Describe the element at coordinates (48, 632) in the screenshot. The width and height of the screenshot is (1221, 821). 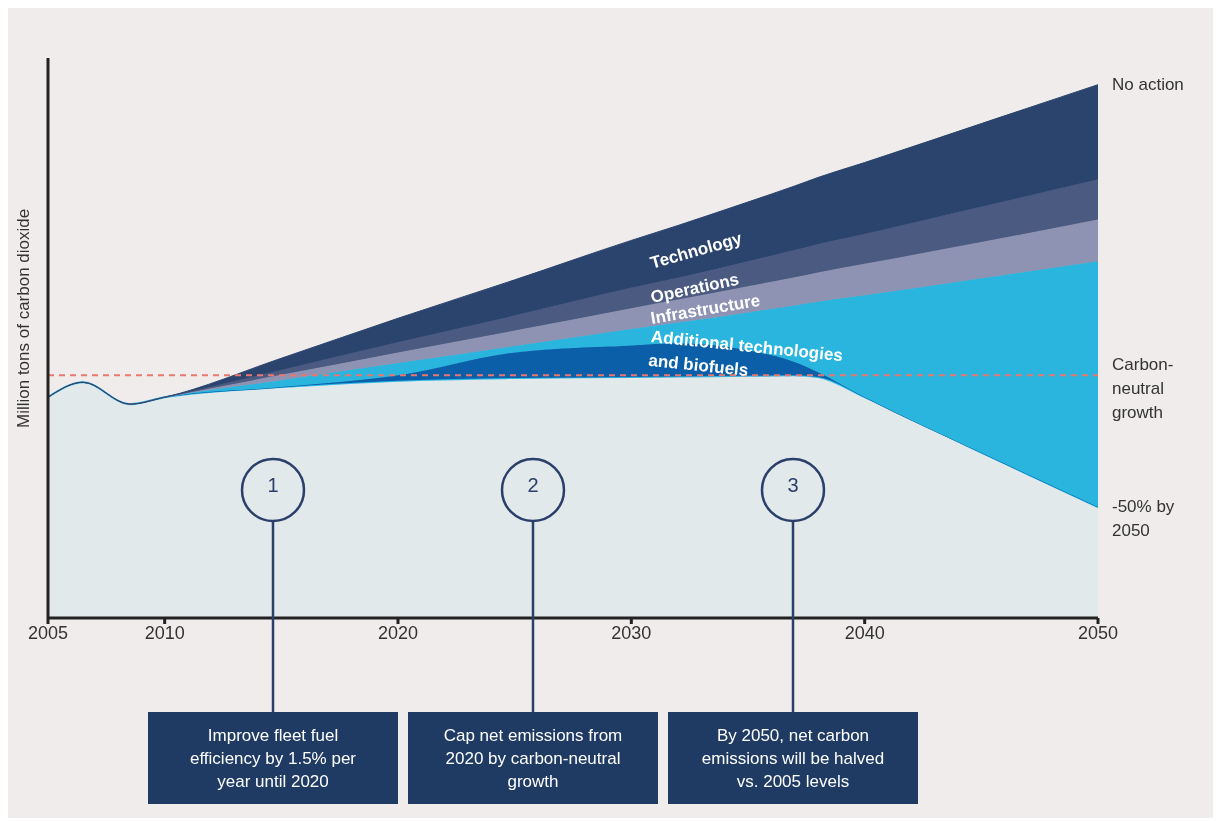
I see `x-tick-label: 2005` at that location.